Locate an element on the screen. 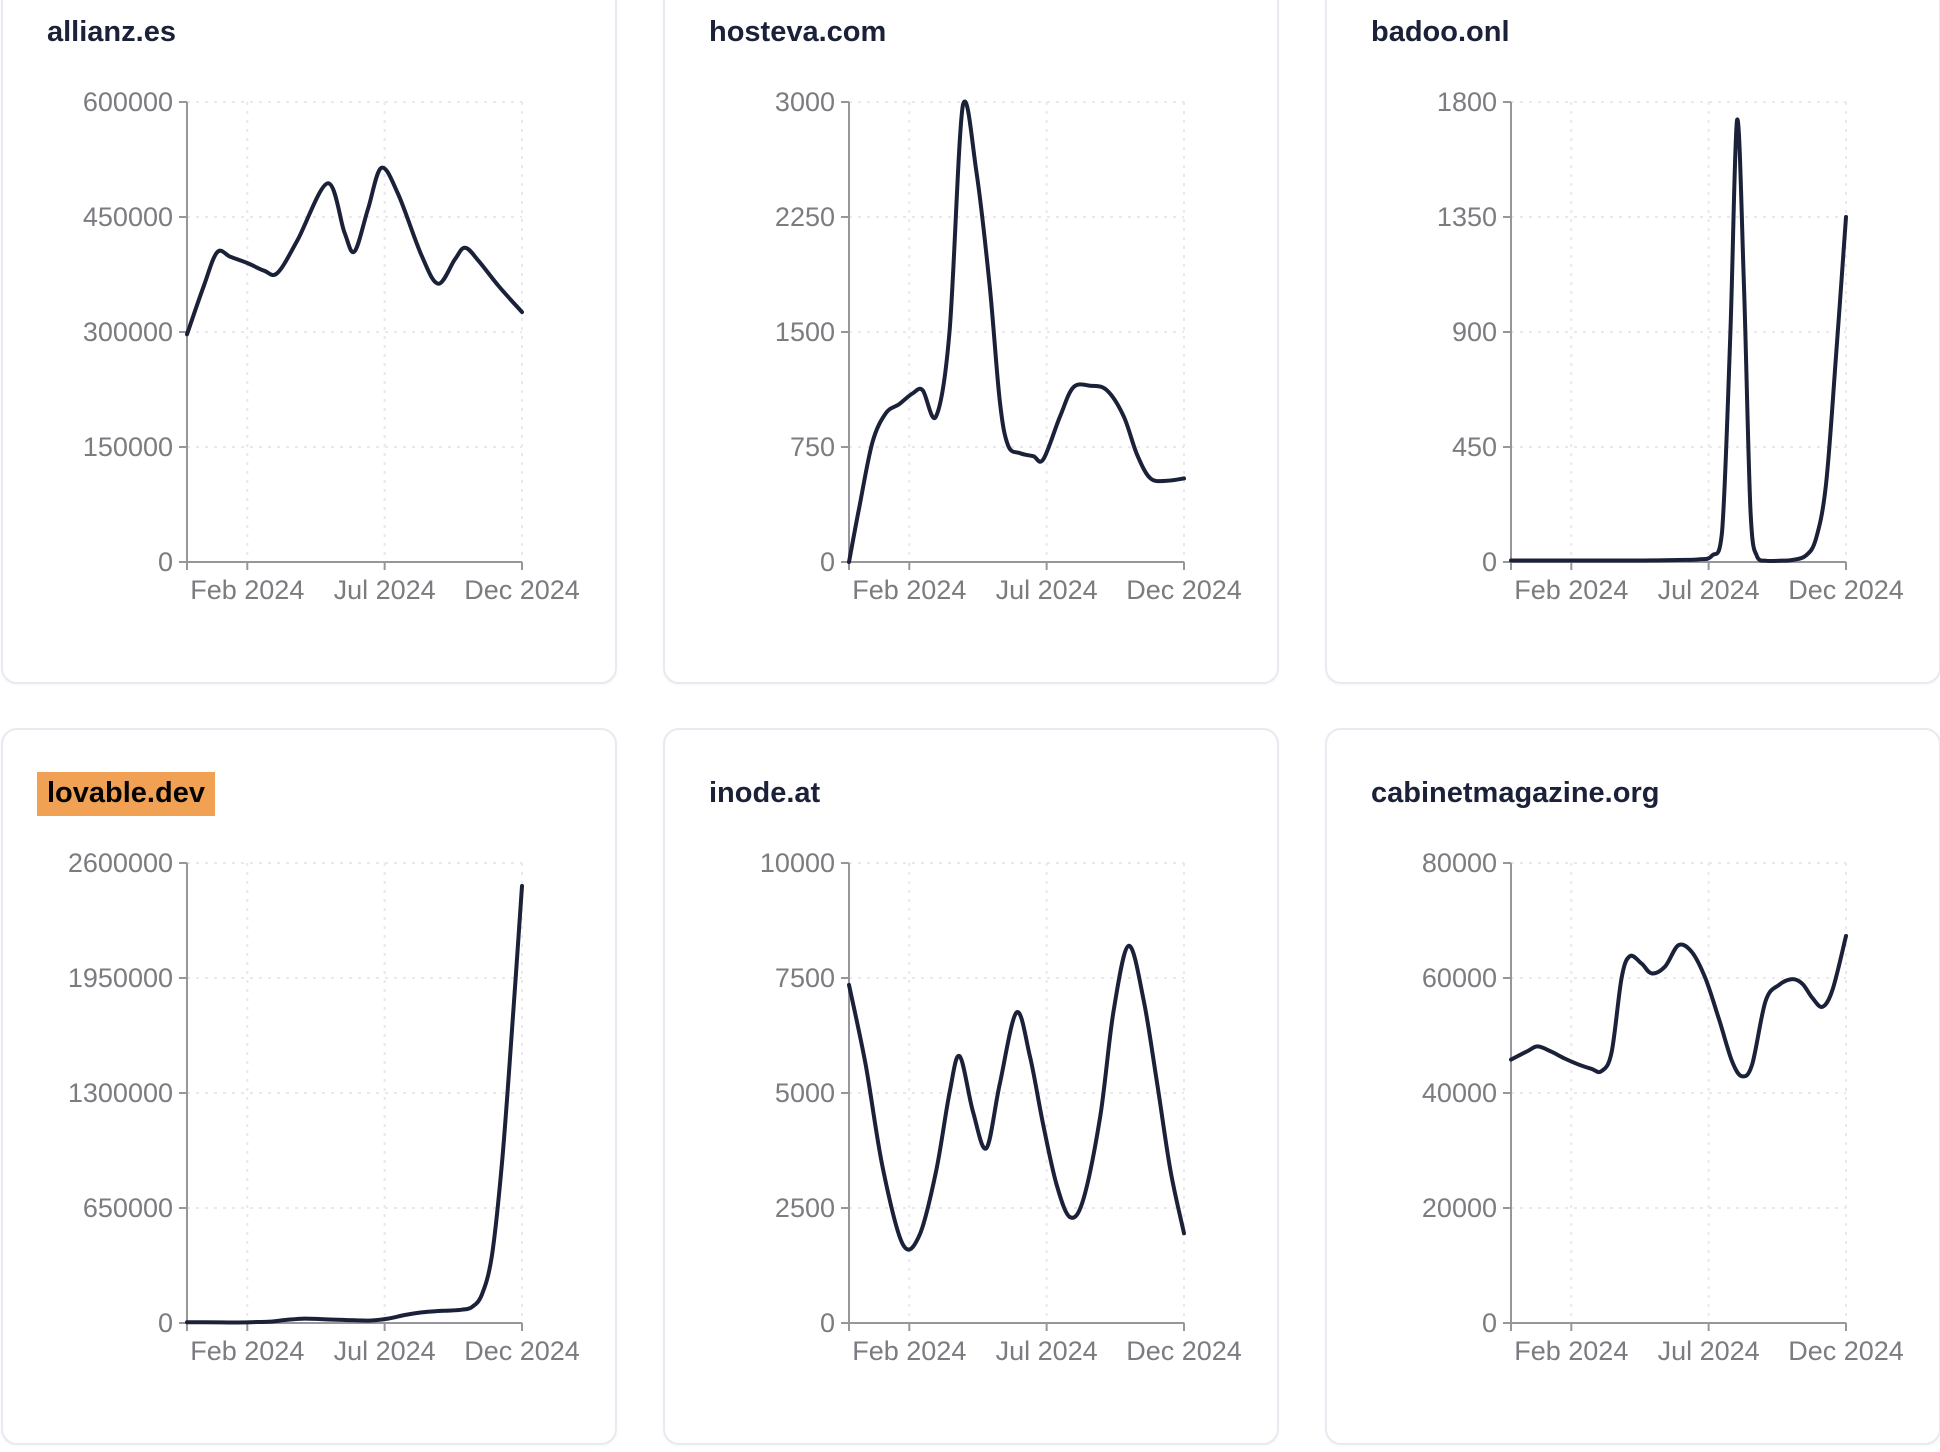 This screenshot has width=1940, height=1452. y-tick-label: 900 is located at coordinates (1474, 332).